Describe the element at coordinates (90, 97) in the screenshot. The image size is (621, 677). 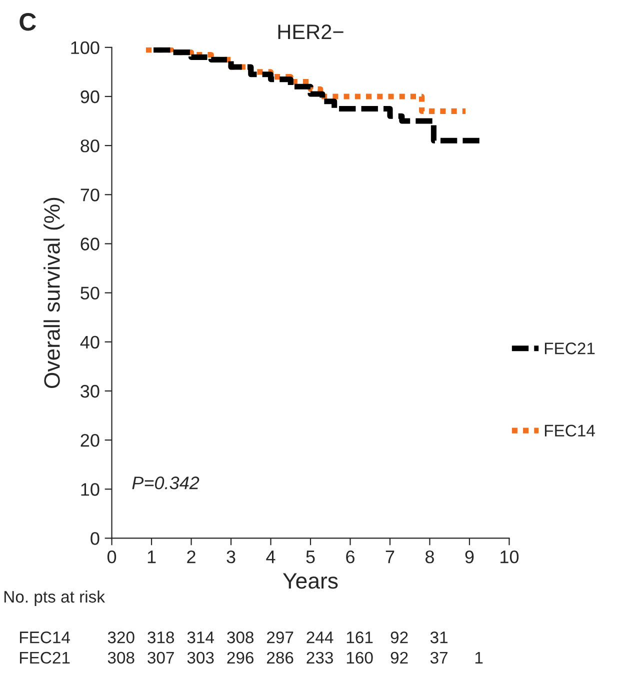
I see `y-tick-label: 90` at that location.